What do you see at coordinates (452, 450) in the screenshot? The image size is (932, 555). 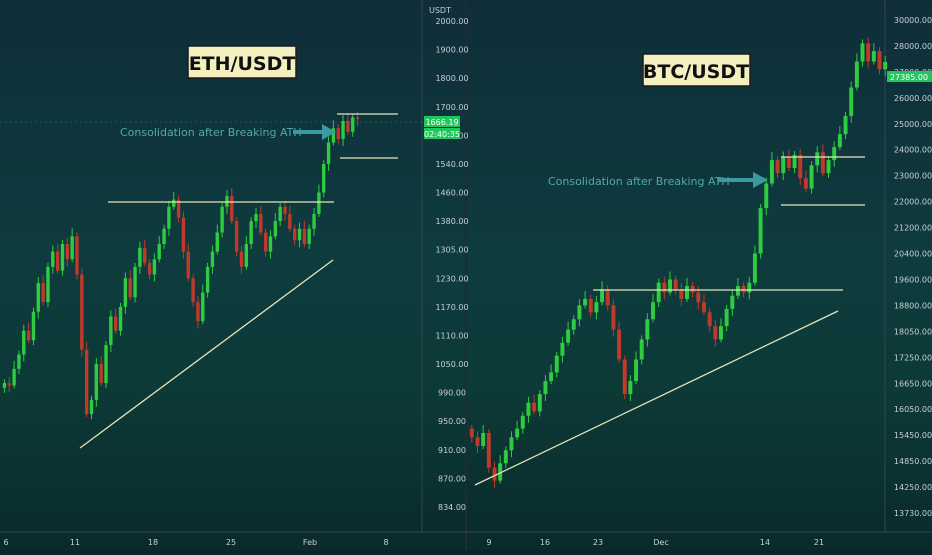 I see `eth-y-tick: 910.00` at bounding box center [452, 450].